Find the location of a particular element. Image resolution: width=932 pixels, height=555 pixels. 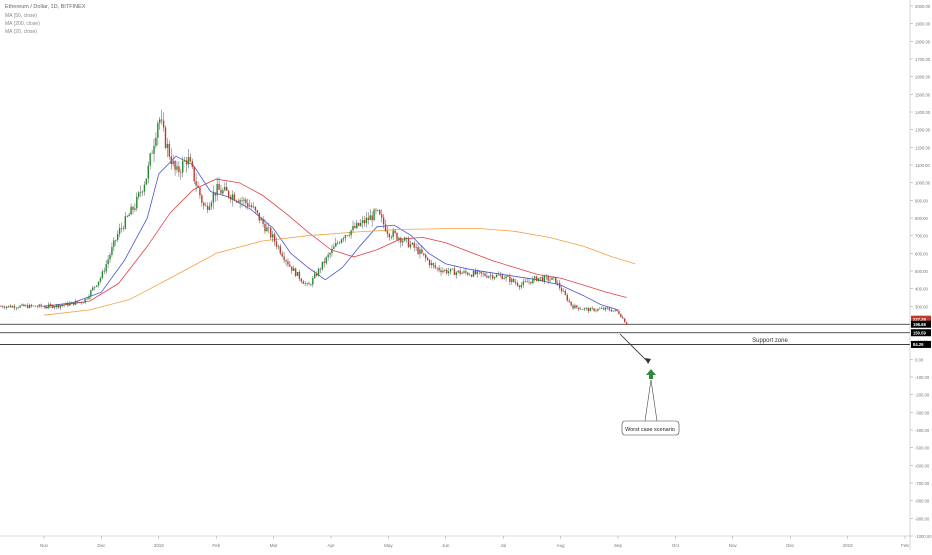

y-tick-label: 800.00 is located at coordinates (921, 218).